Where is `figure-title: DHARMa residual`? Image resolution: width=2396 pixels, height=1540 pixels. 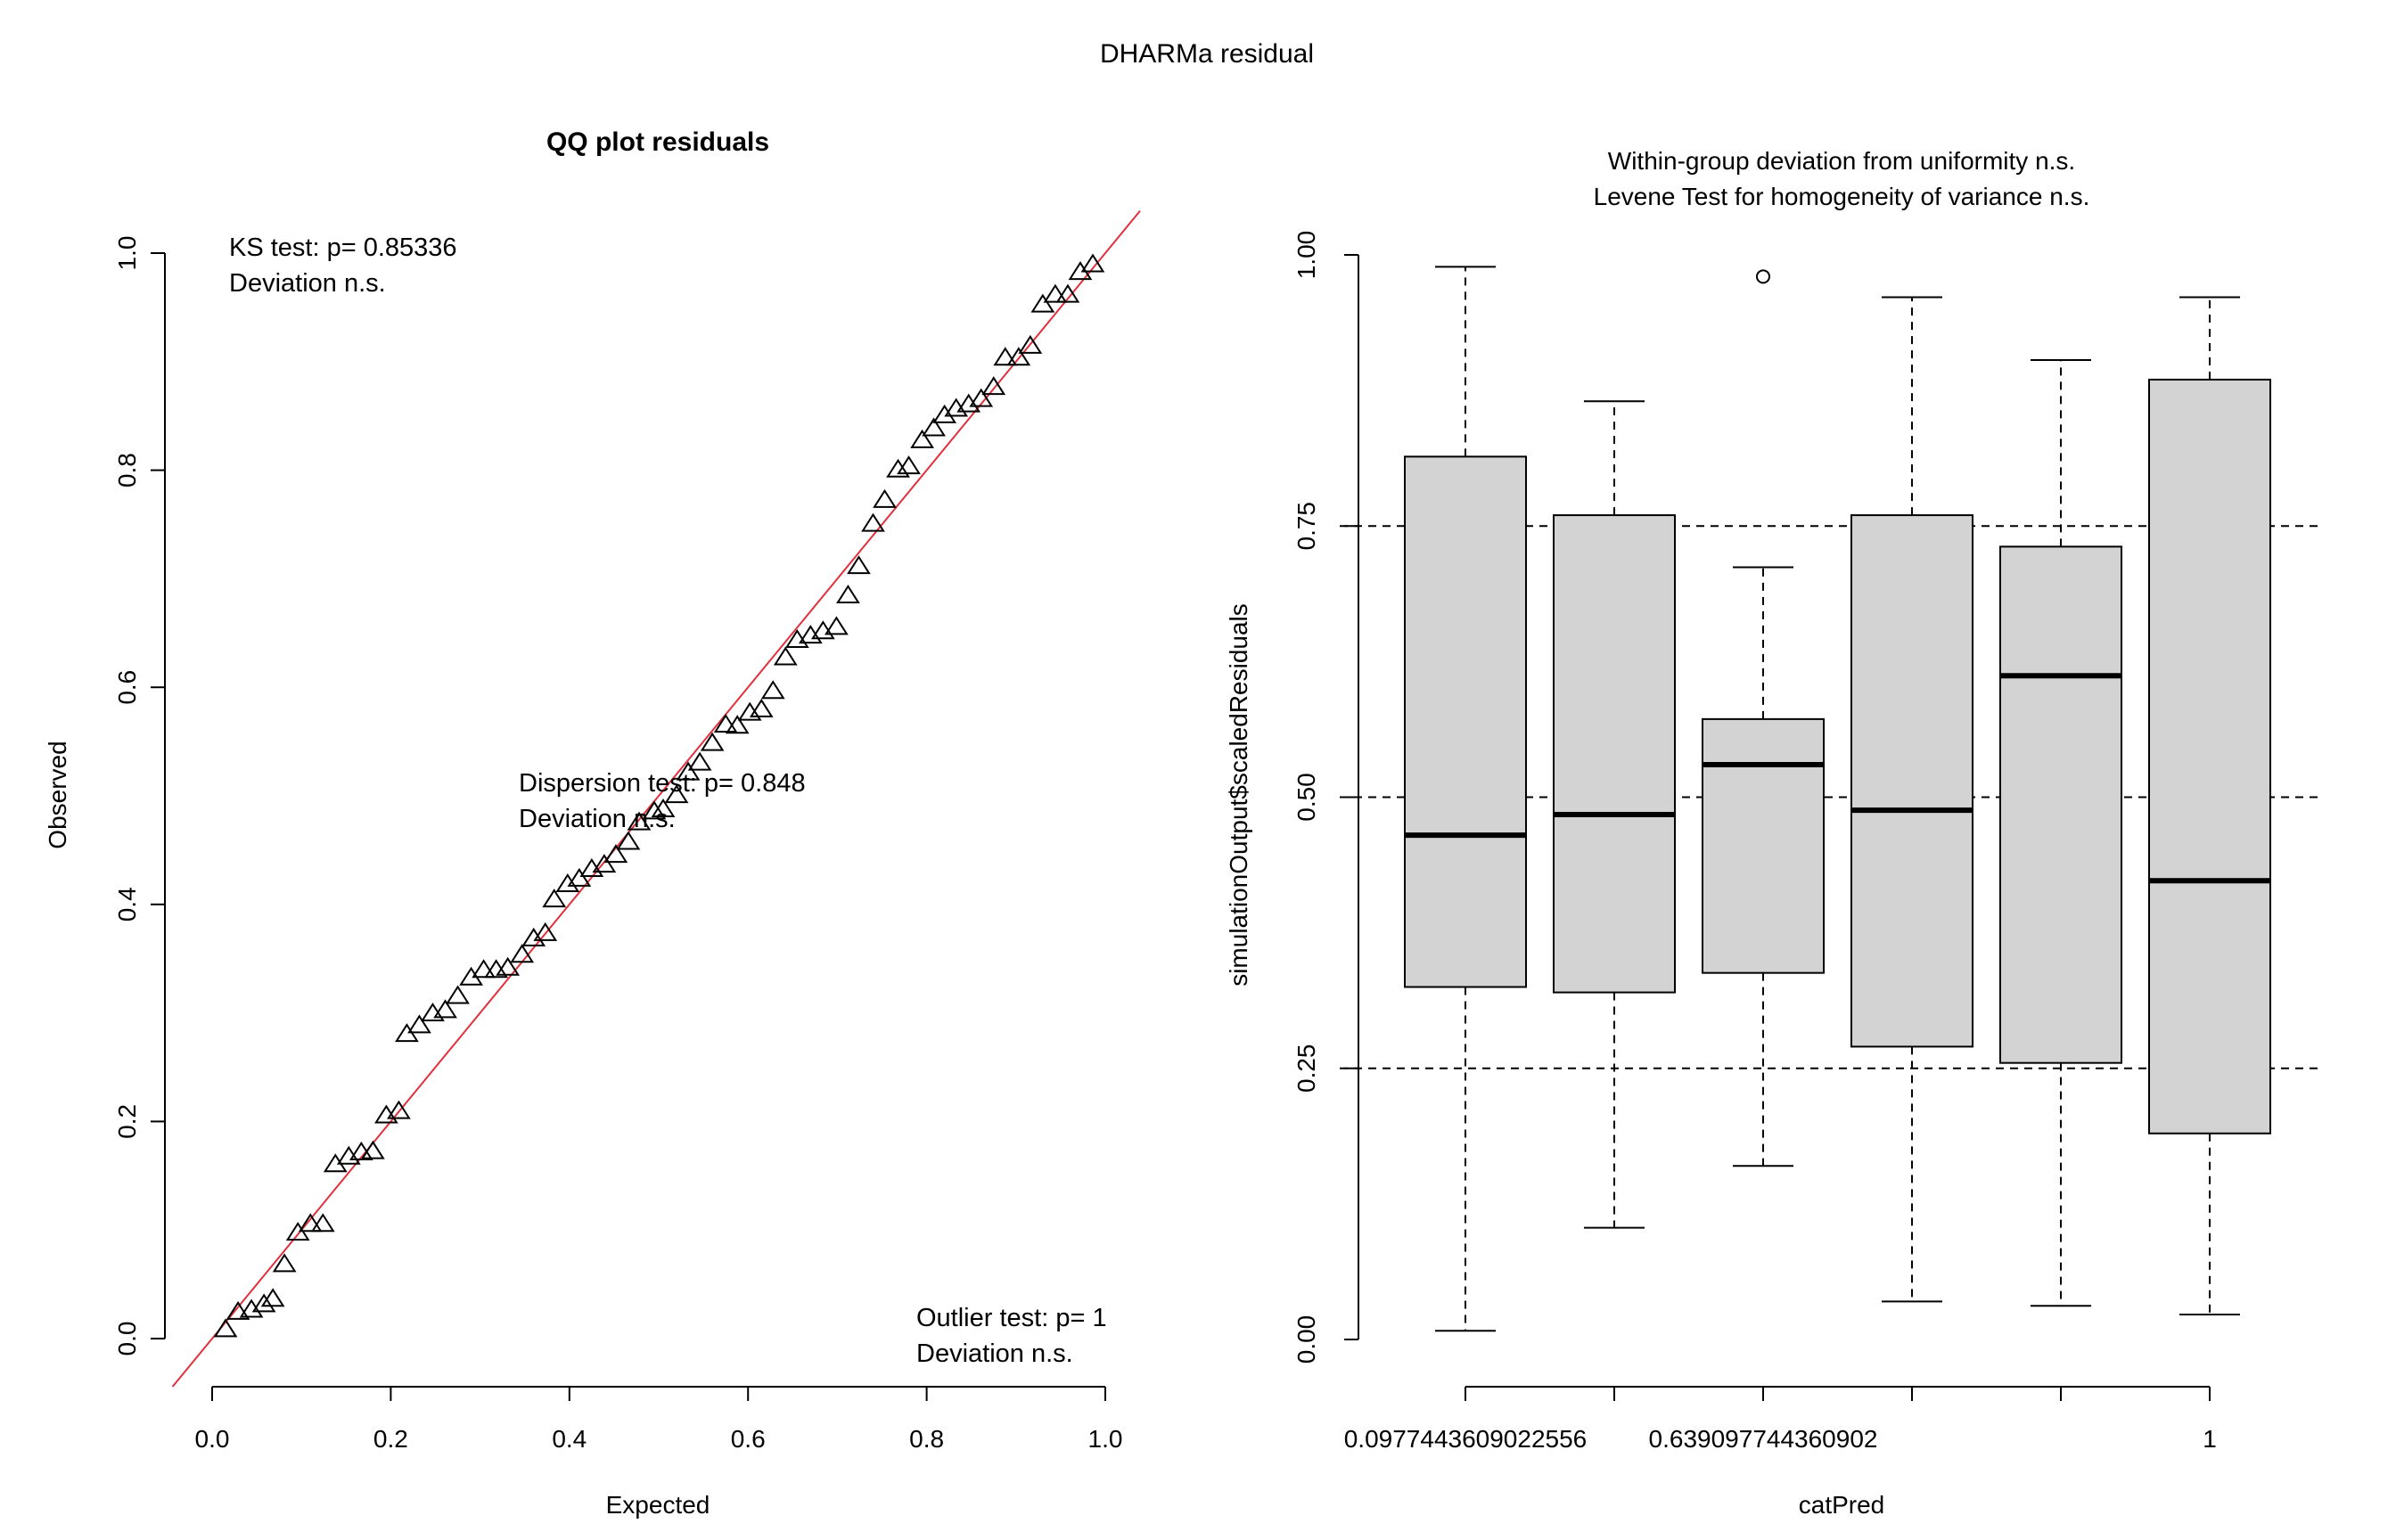 figure-title: DHARMa residual is located at coordinates (1207, 54).